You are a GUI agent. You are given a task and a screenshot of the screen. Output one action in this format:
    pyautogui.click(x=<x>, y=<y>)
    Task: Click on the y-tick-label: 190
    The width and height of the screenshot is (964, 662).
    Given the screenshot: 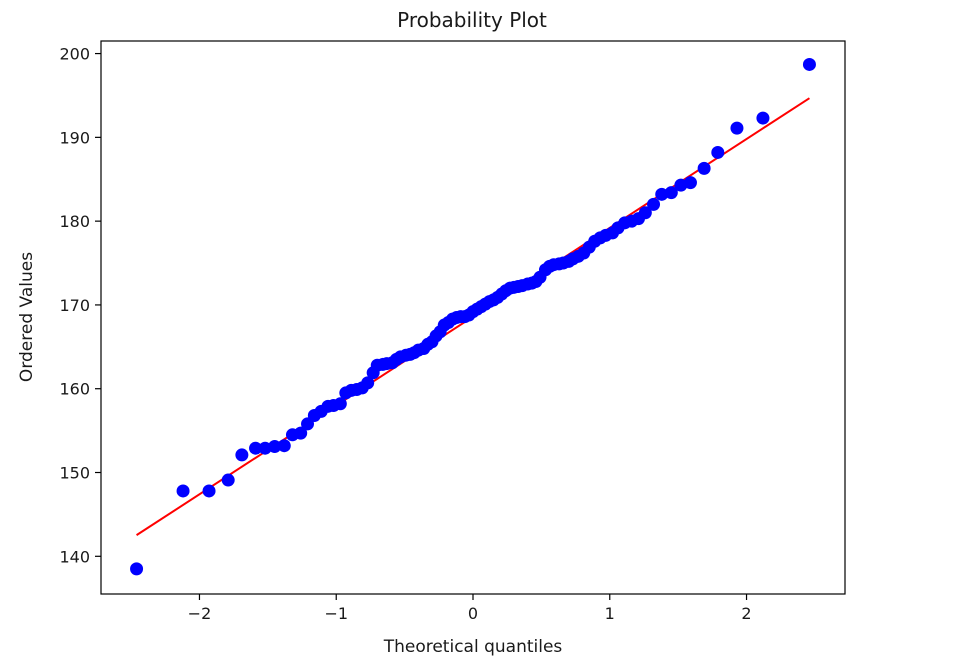 What is the action you would take?
    pyautogui.click(x=74, y=137)
    